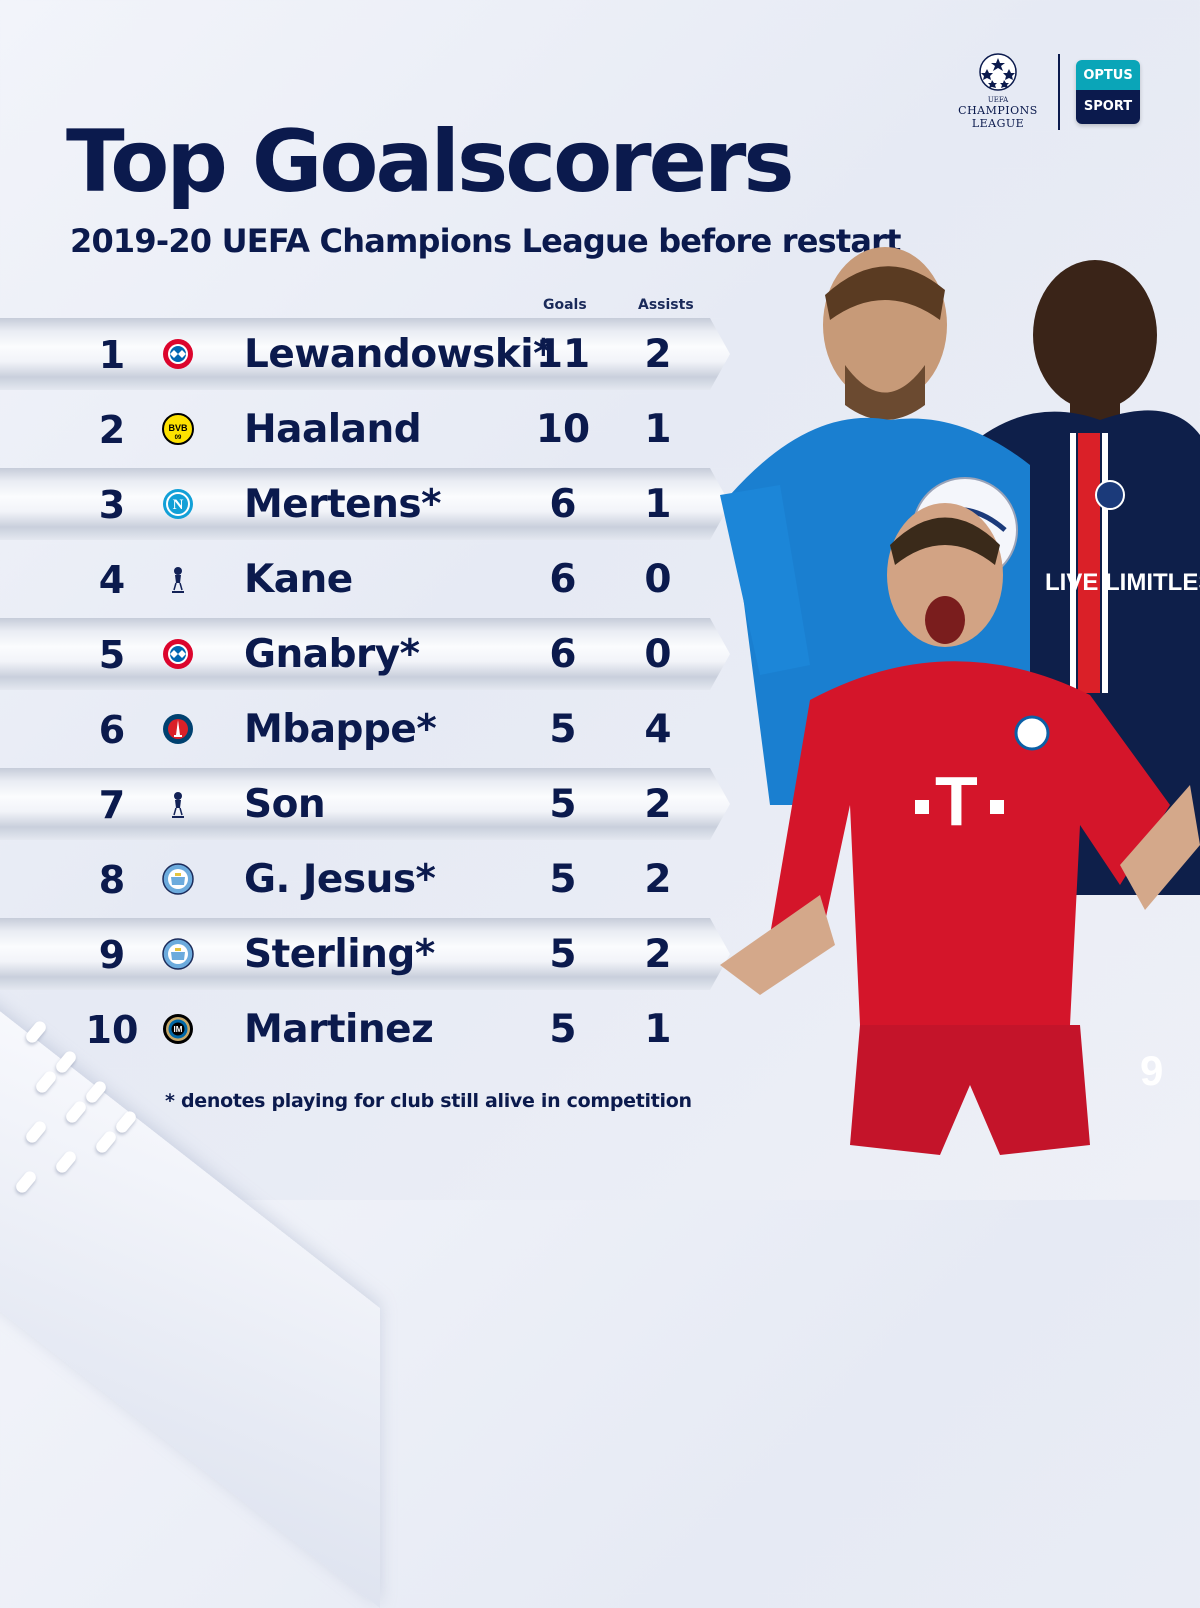  I want to click on table-row: 2 BVB 09 Haaland 10 1, so click(365, 429).